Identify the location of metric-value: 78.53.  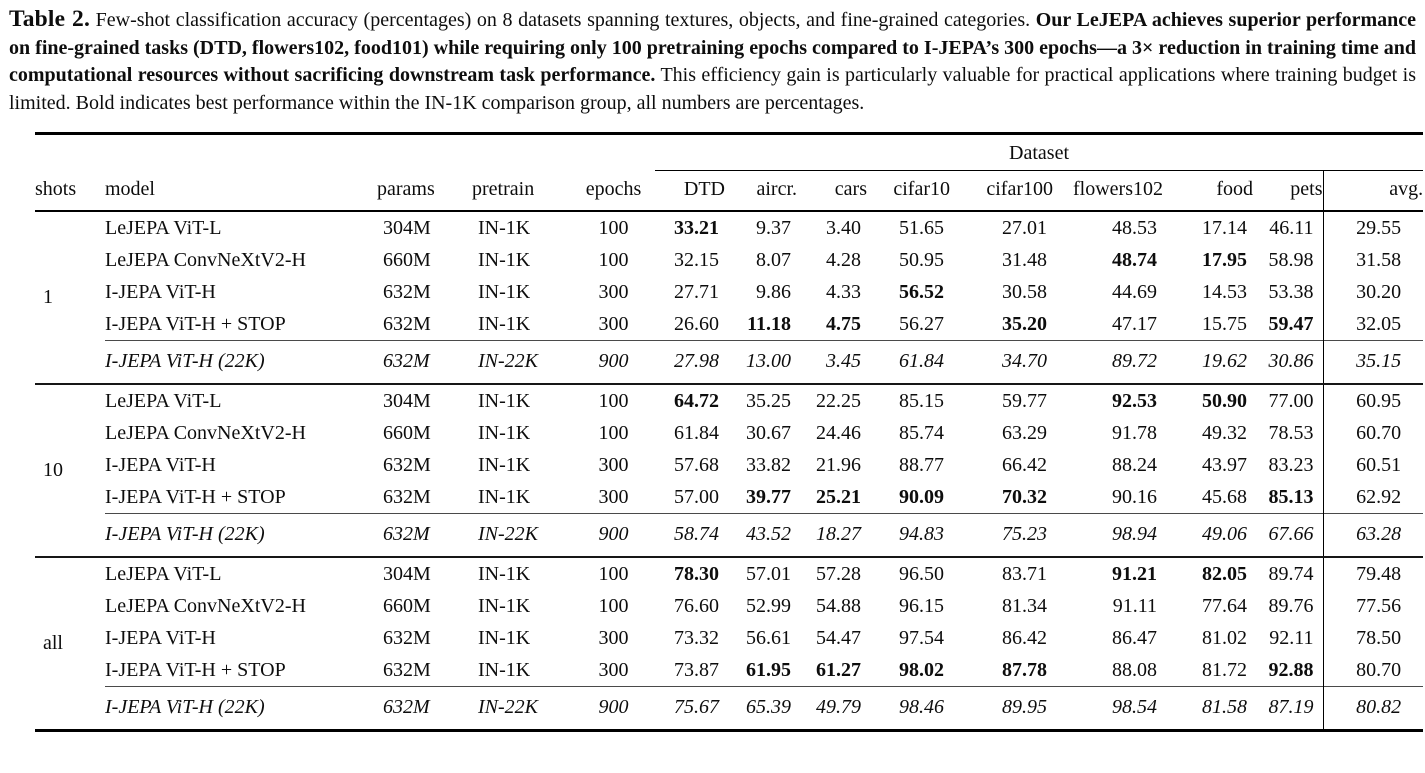
(1288, 433).